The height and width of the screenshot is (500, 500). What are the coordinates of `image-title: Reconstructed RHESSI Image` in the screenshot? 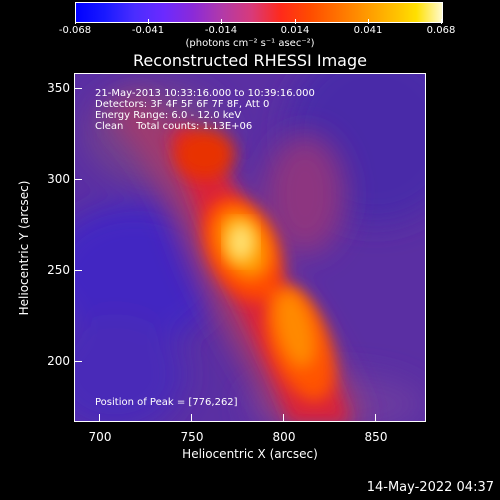 It's located at (250, 60).